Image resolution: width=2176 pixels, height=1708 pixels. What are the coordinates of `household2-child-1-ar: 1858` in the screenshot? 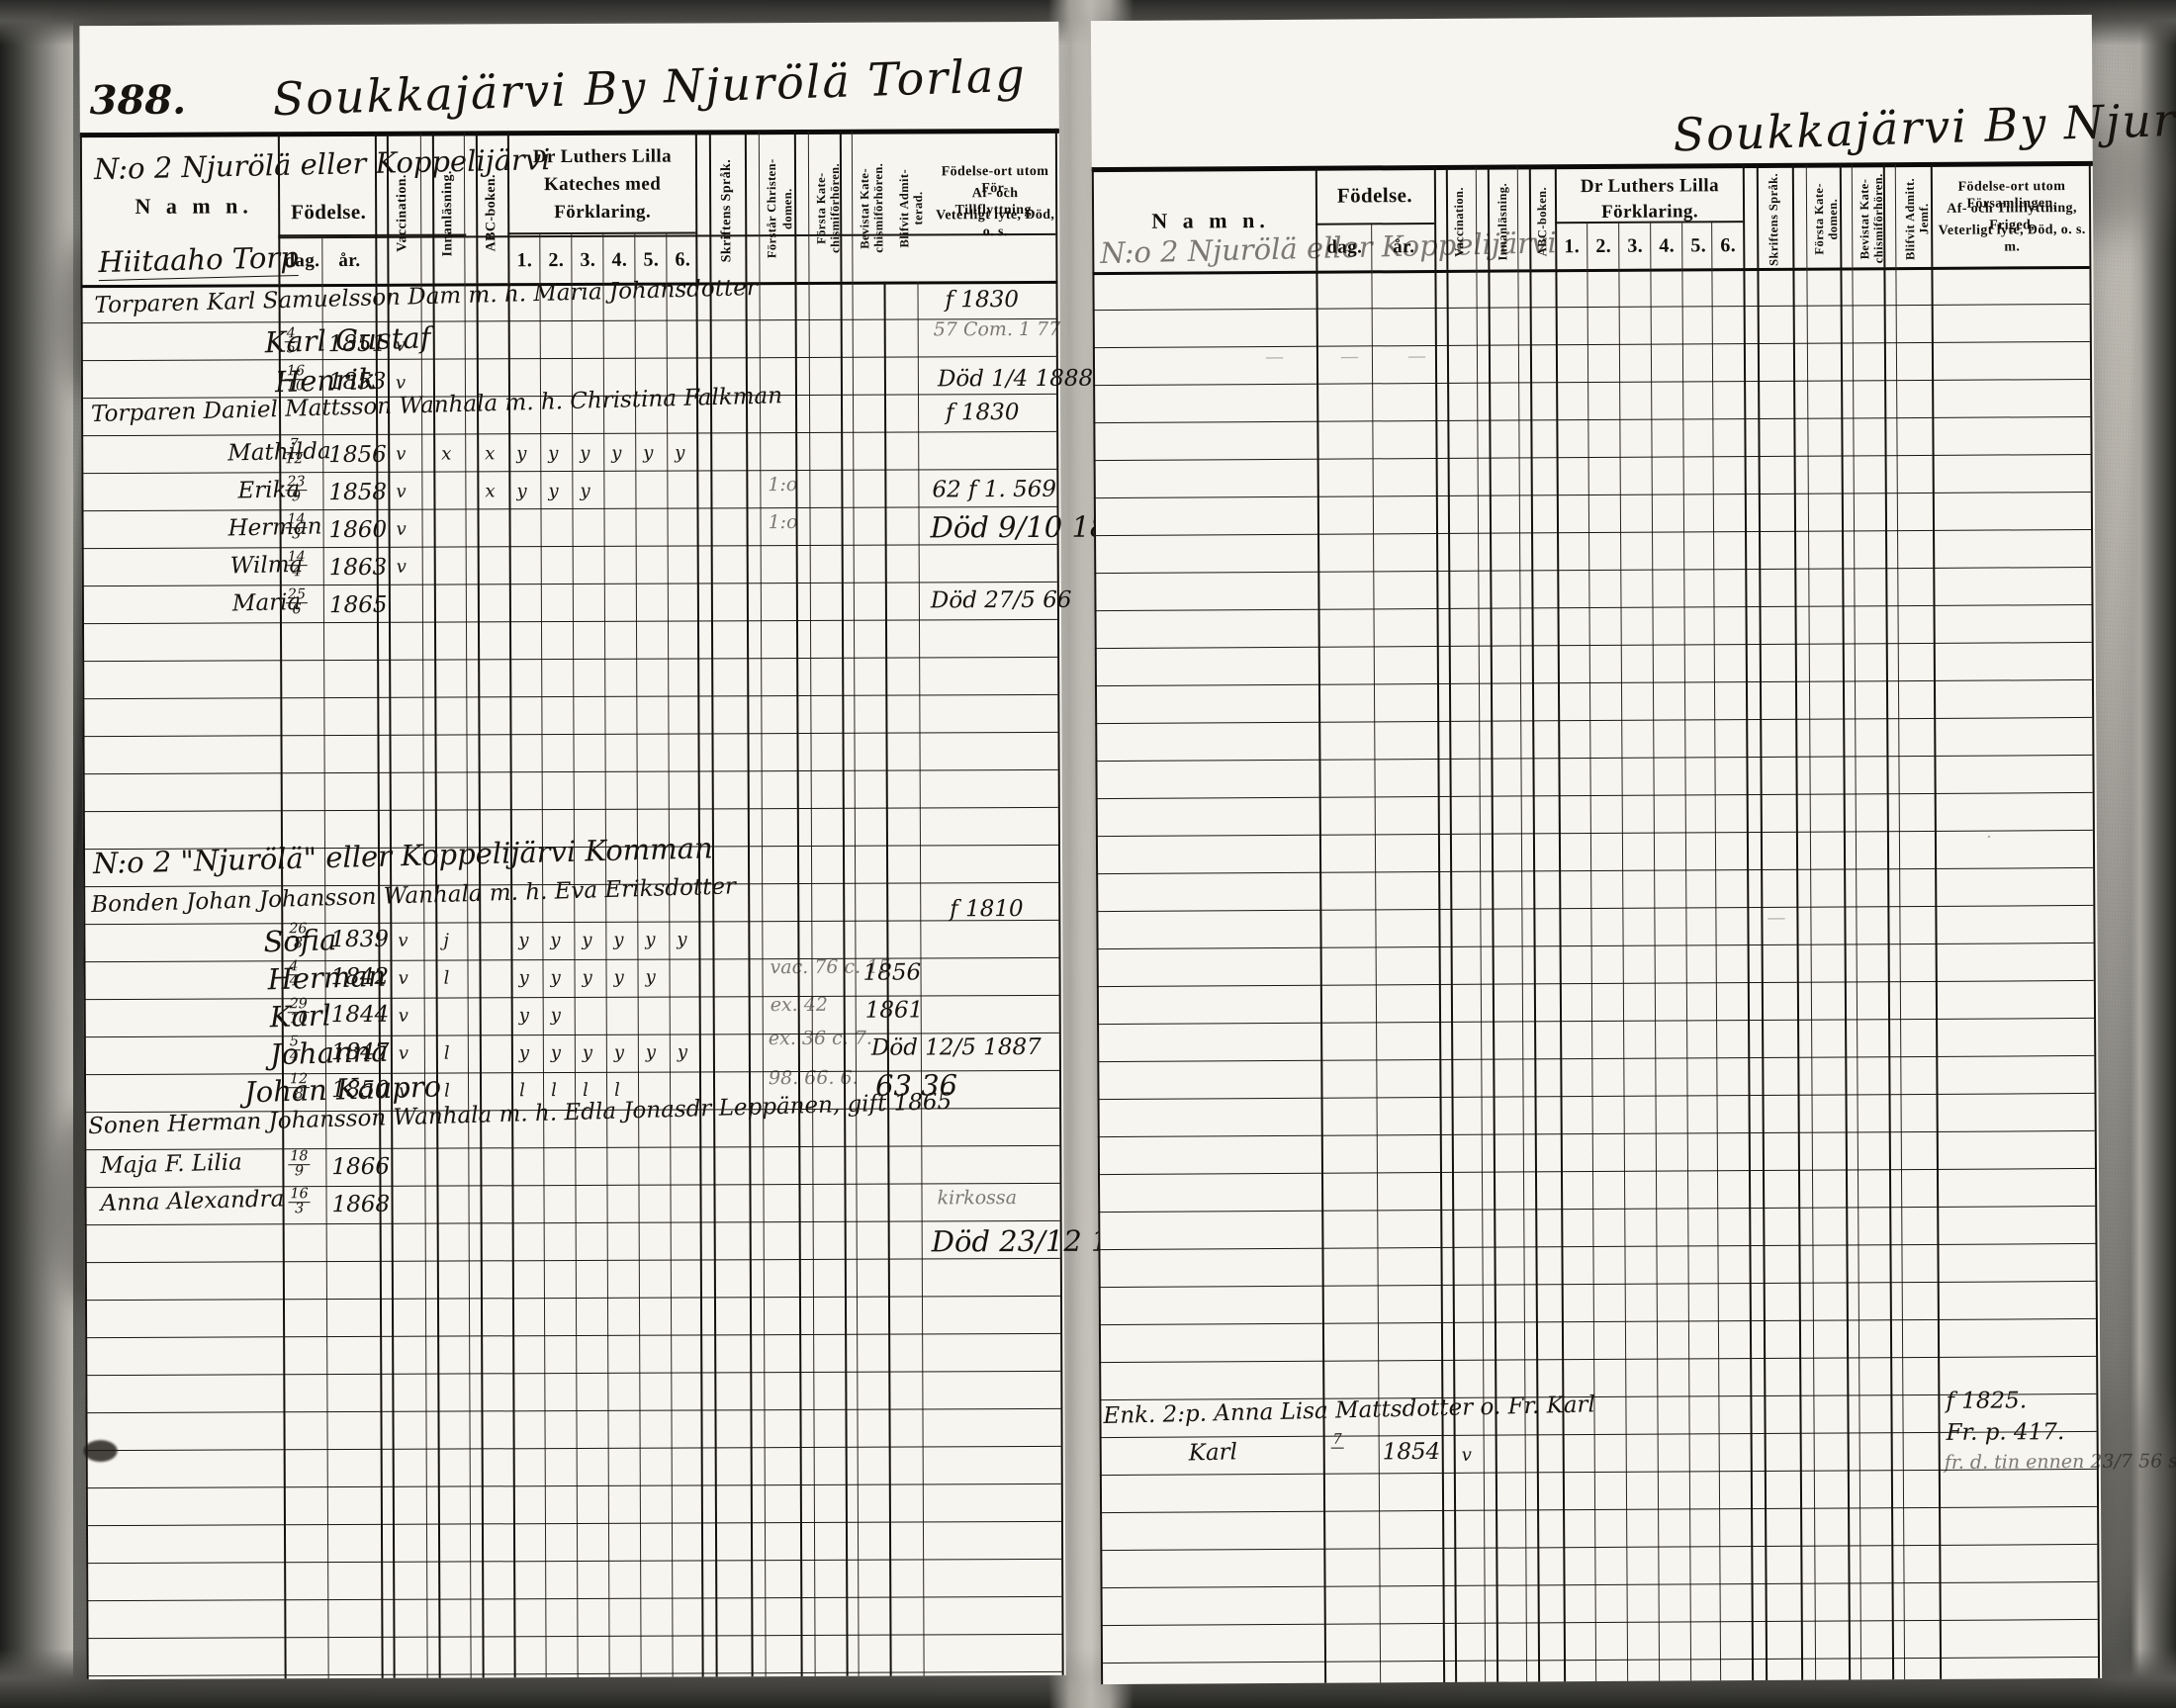 It's located at (358, 492).